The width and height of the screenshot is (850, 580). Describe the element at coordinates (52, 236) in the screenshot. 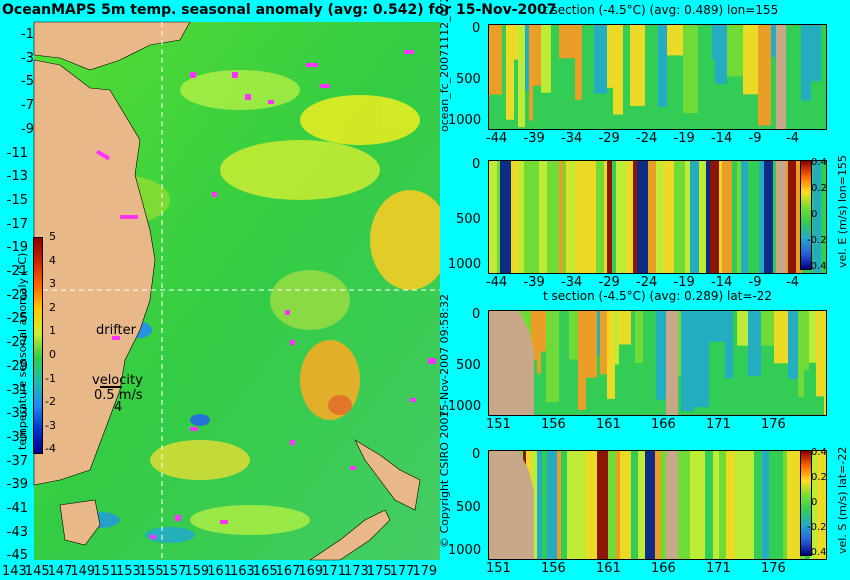

I see `map-colorbar-tick: 5` at that location.